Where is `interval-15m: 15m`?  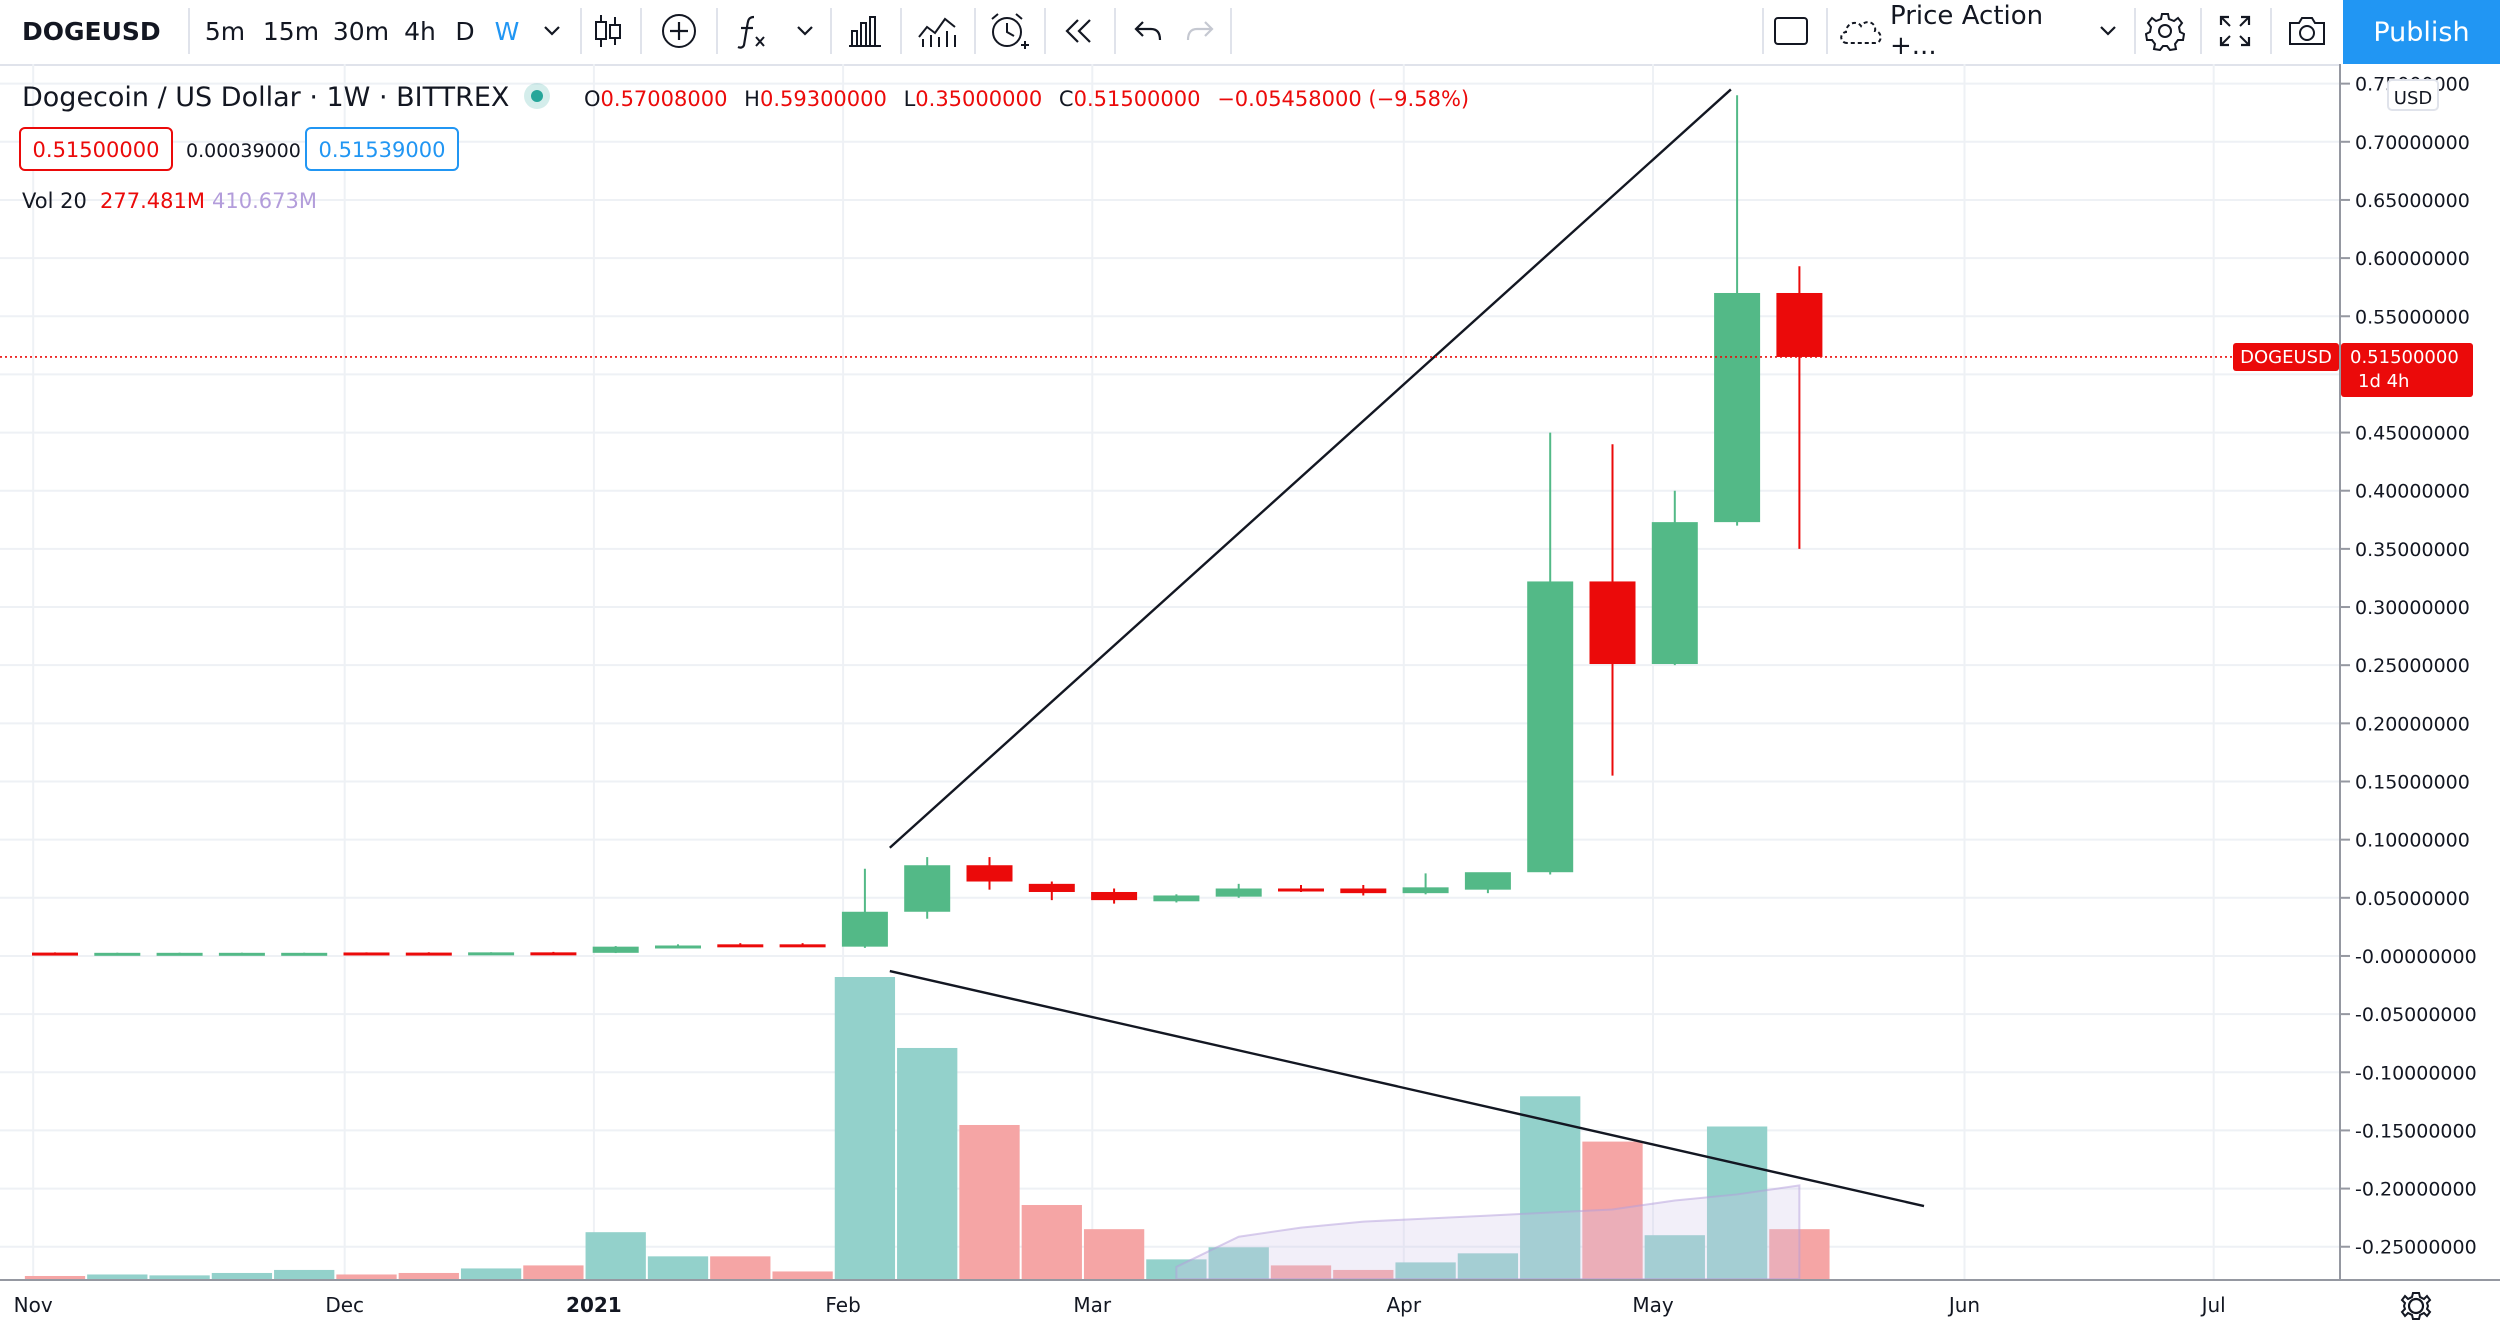
interval-15m: 15m is located at coordinates (291, 31).